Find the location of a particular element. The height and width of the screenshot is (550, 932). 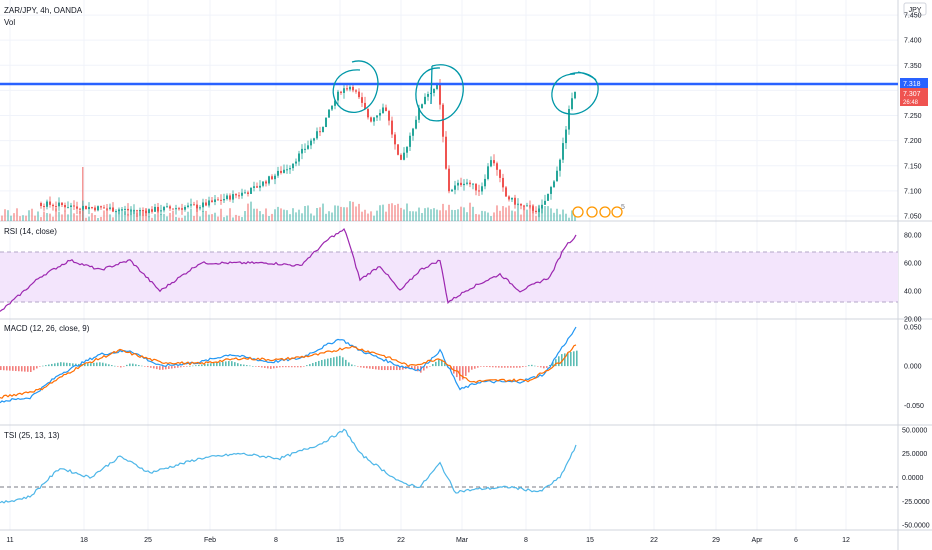

rsi-title: RSI (14, close) is located at coordinates (30, 231).